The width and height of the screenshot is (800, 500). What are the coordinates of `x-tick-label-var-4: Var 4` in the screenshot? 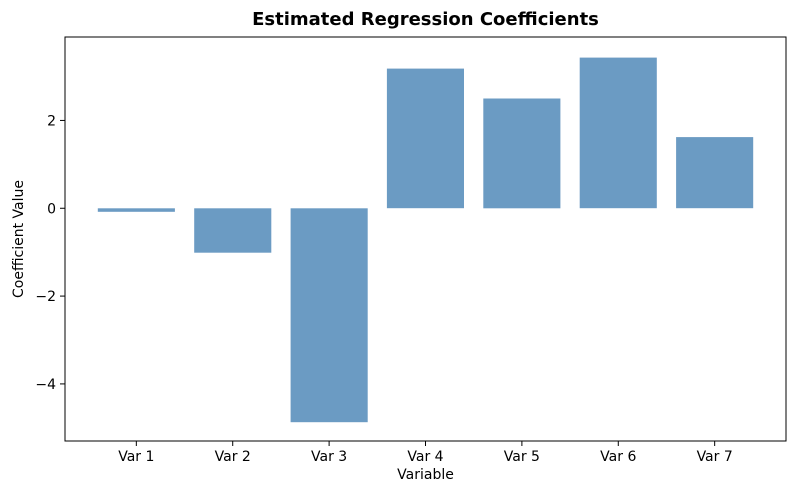 It's located at (425, 457).